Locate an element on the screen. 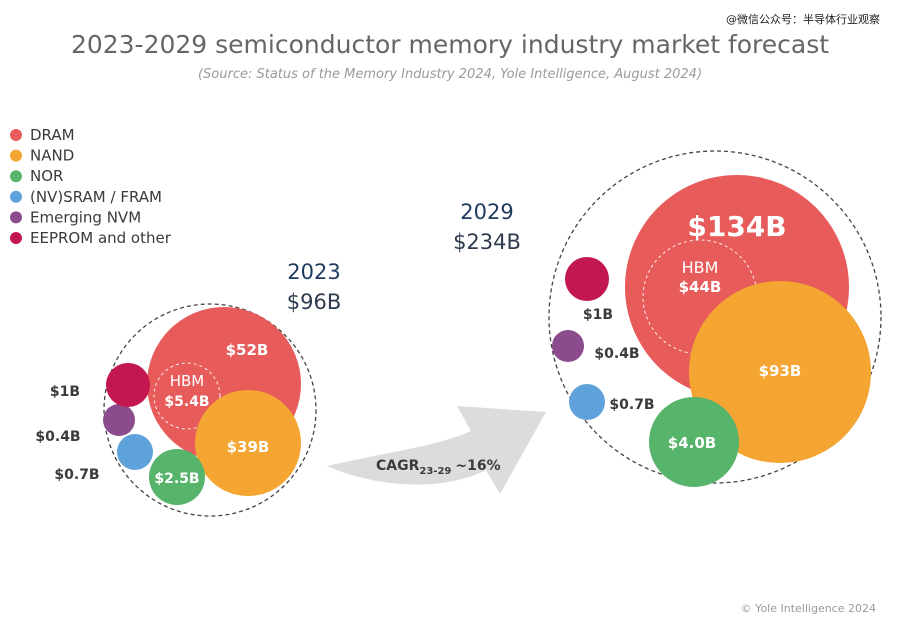 This screenshot has width=900, height=630. bubble-nor-2023 is located at coordinates (177, 477).